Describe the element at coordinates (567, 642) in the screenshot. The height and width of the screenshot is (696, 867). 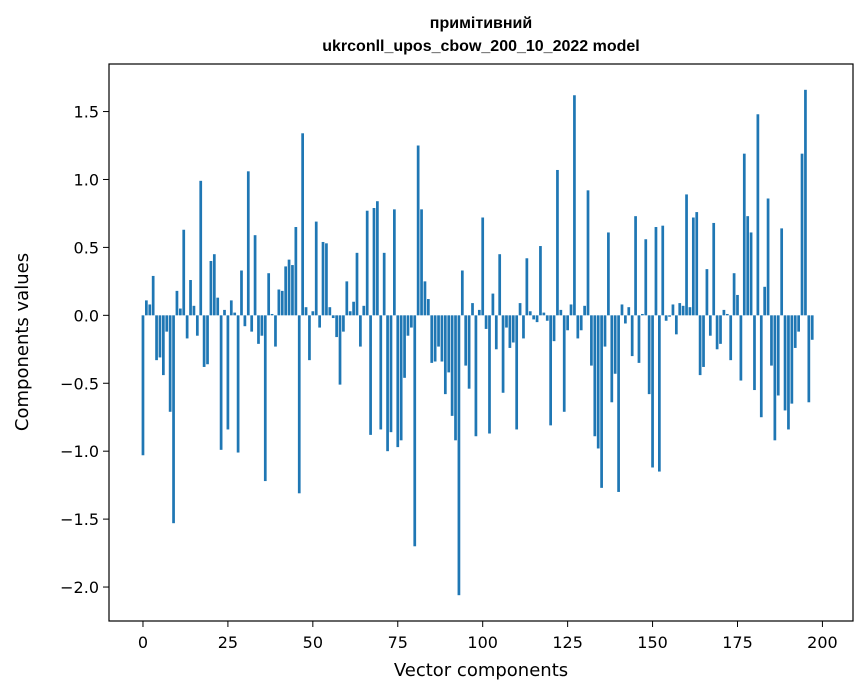
I see `x-tick-label-125: 125` at that location.